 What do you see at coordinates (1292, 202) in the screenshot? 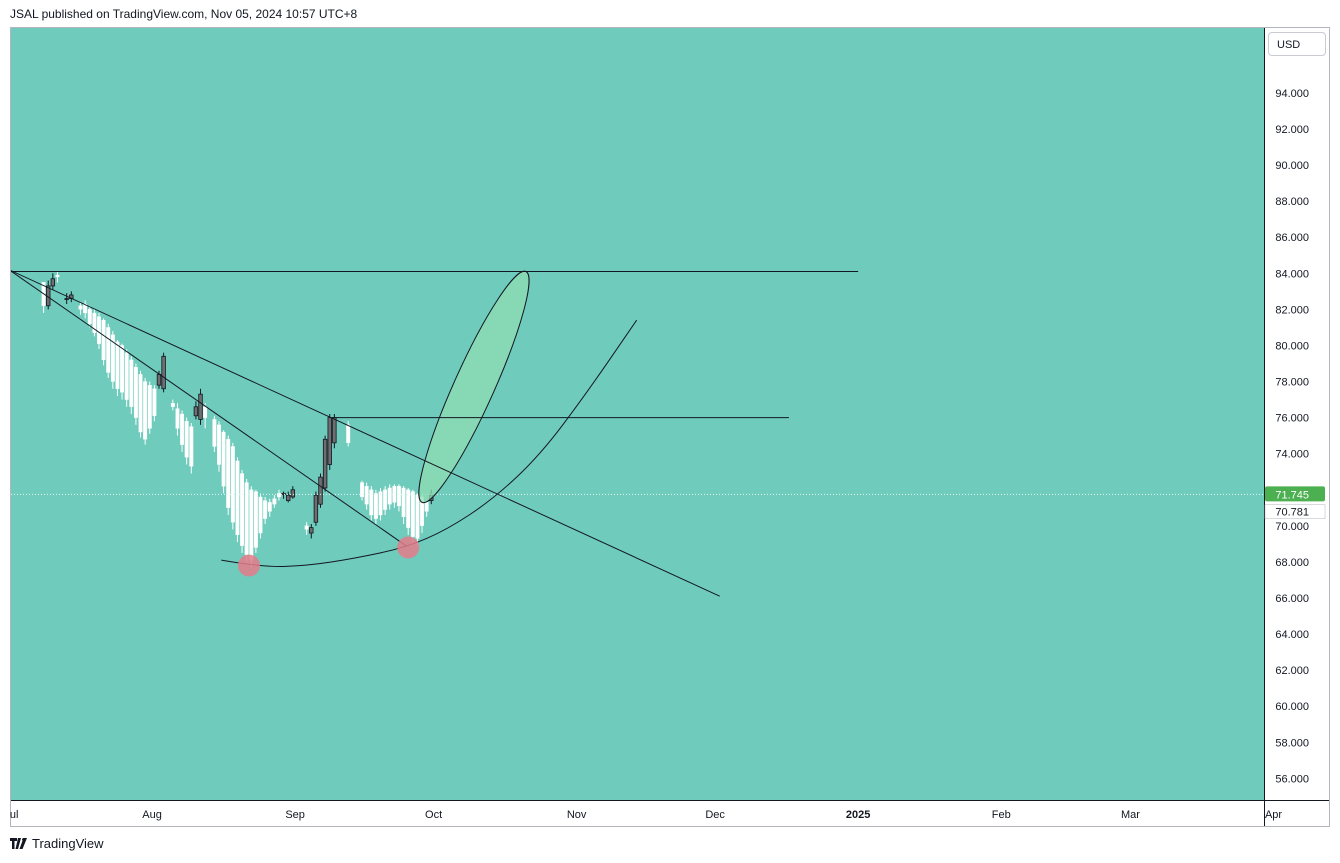
I see `y-tick-label: 88.000` at bounding box center [1292, 202].